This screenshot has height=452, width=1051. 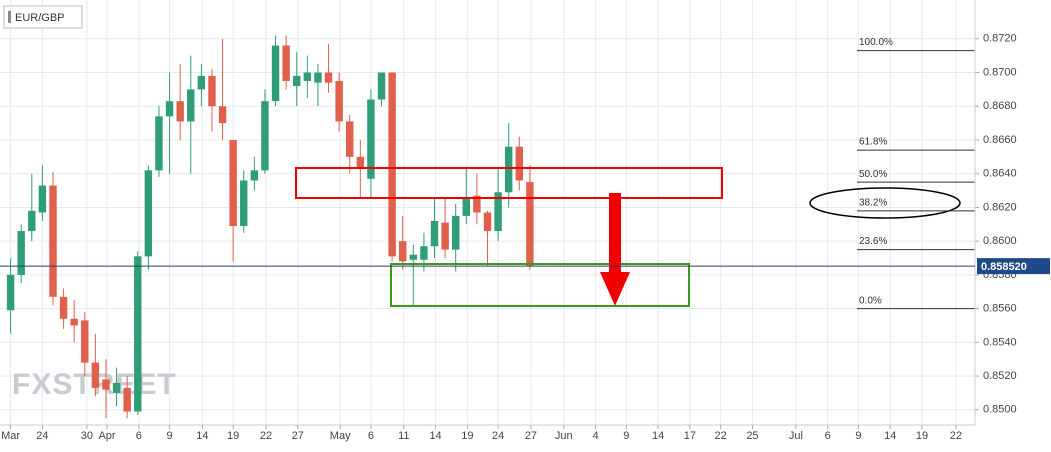 What do you see at coordinates (873, 142) in the screenshot?
I see `fib-label: 61.8%` at bounding box center [873, 142].